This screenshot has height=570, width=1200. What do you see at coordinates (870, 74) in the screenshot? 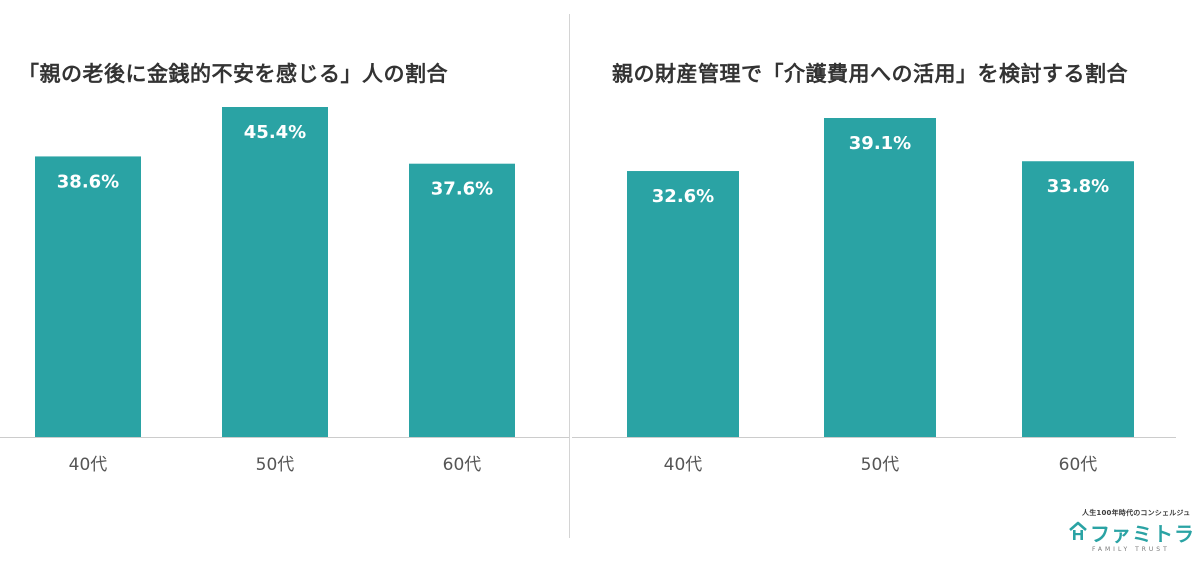
I see `chart-title-right: 親の財産管理で「介護費用への活用」を検討する割合` at bounding box center [870, 74].